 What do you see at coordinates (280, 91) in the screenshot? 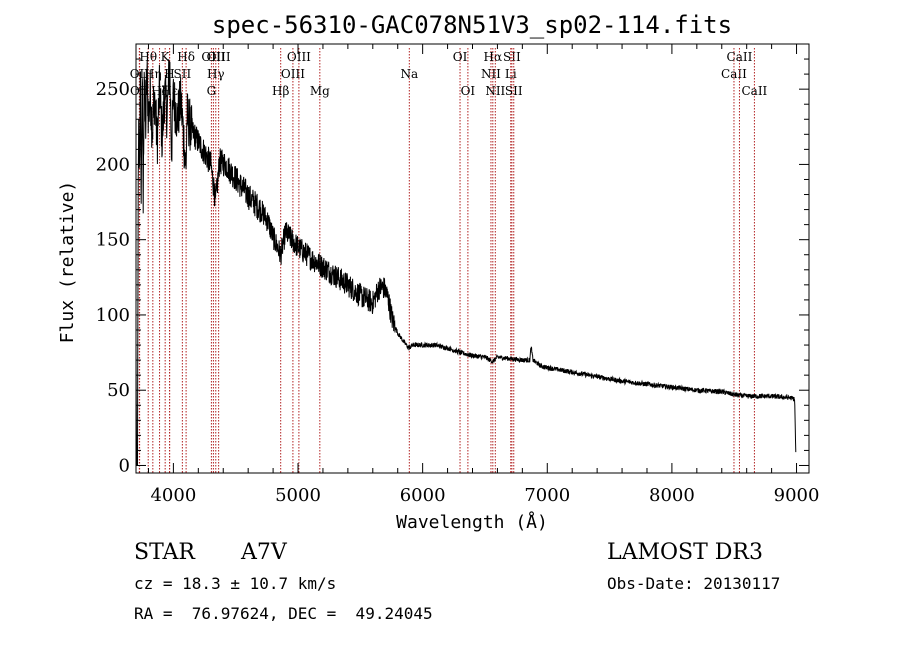
I see `spectral-line-label: Hβ` at bounding box center [280, 91].